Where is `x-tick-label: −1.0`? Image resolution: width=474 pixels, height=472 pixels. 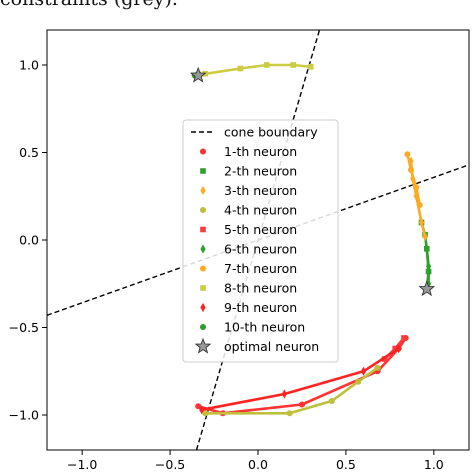
x-tick-label: −1.0 is located at coordinates (82, 464).